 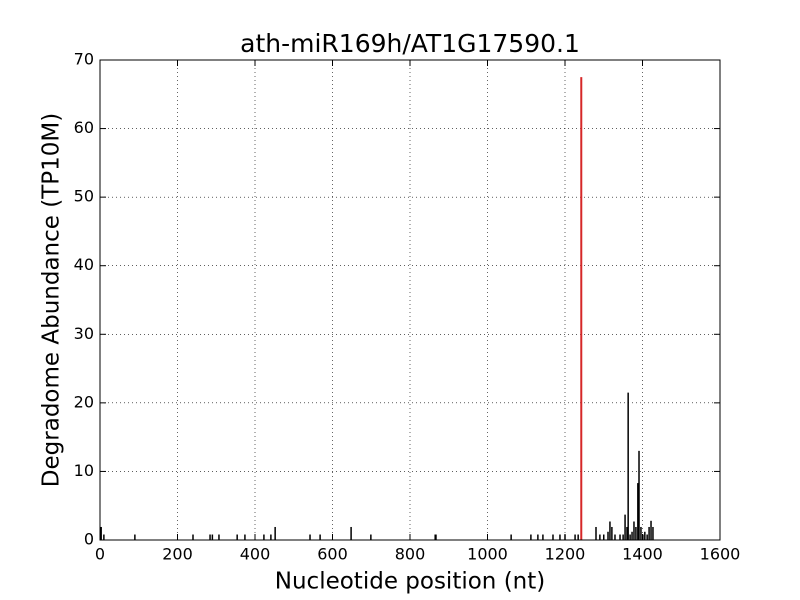 What do you see at coordinates (332, 554) in the screenshot?
I see `x-tick-label: 600` at bounding box center [332, 554].